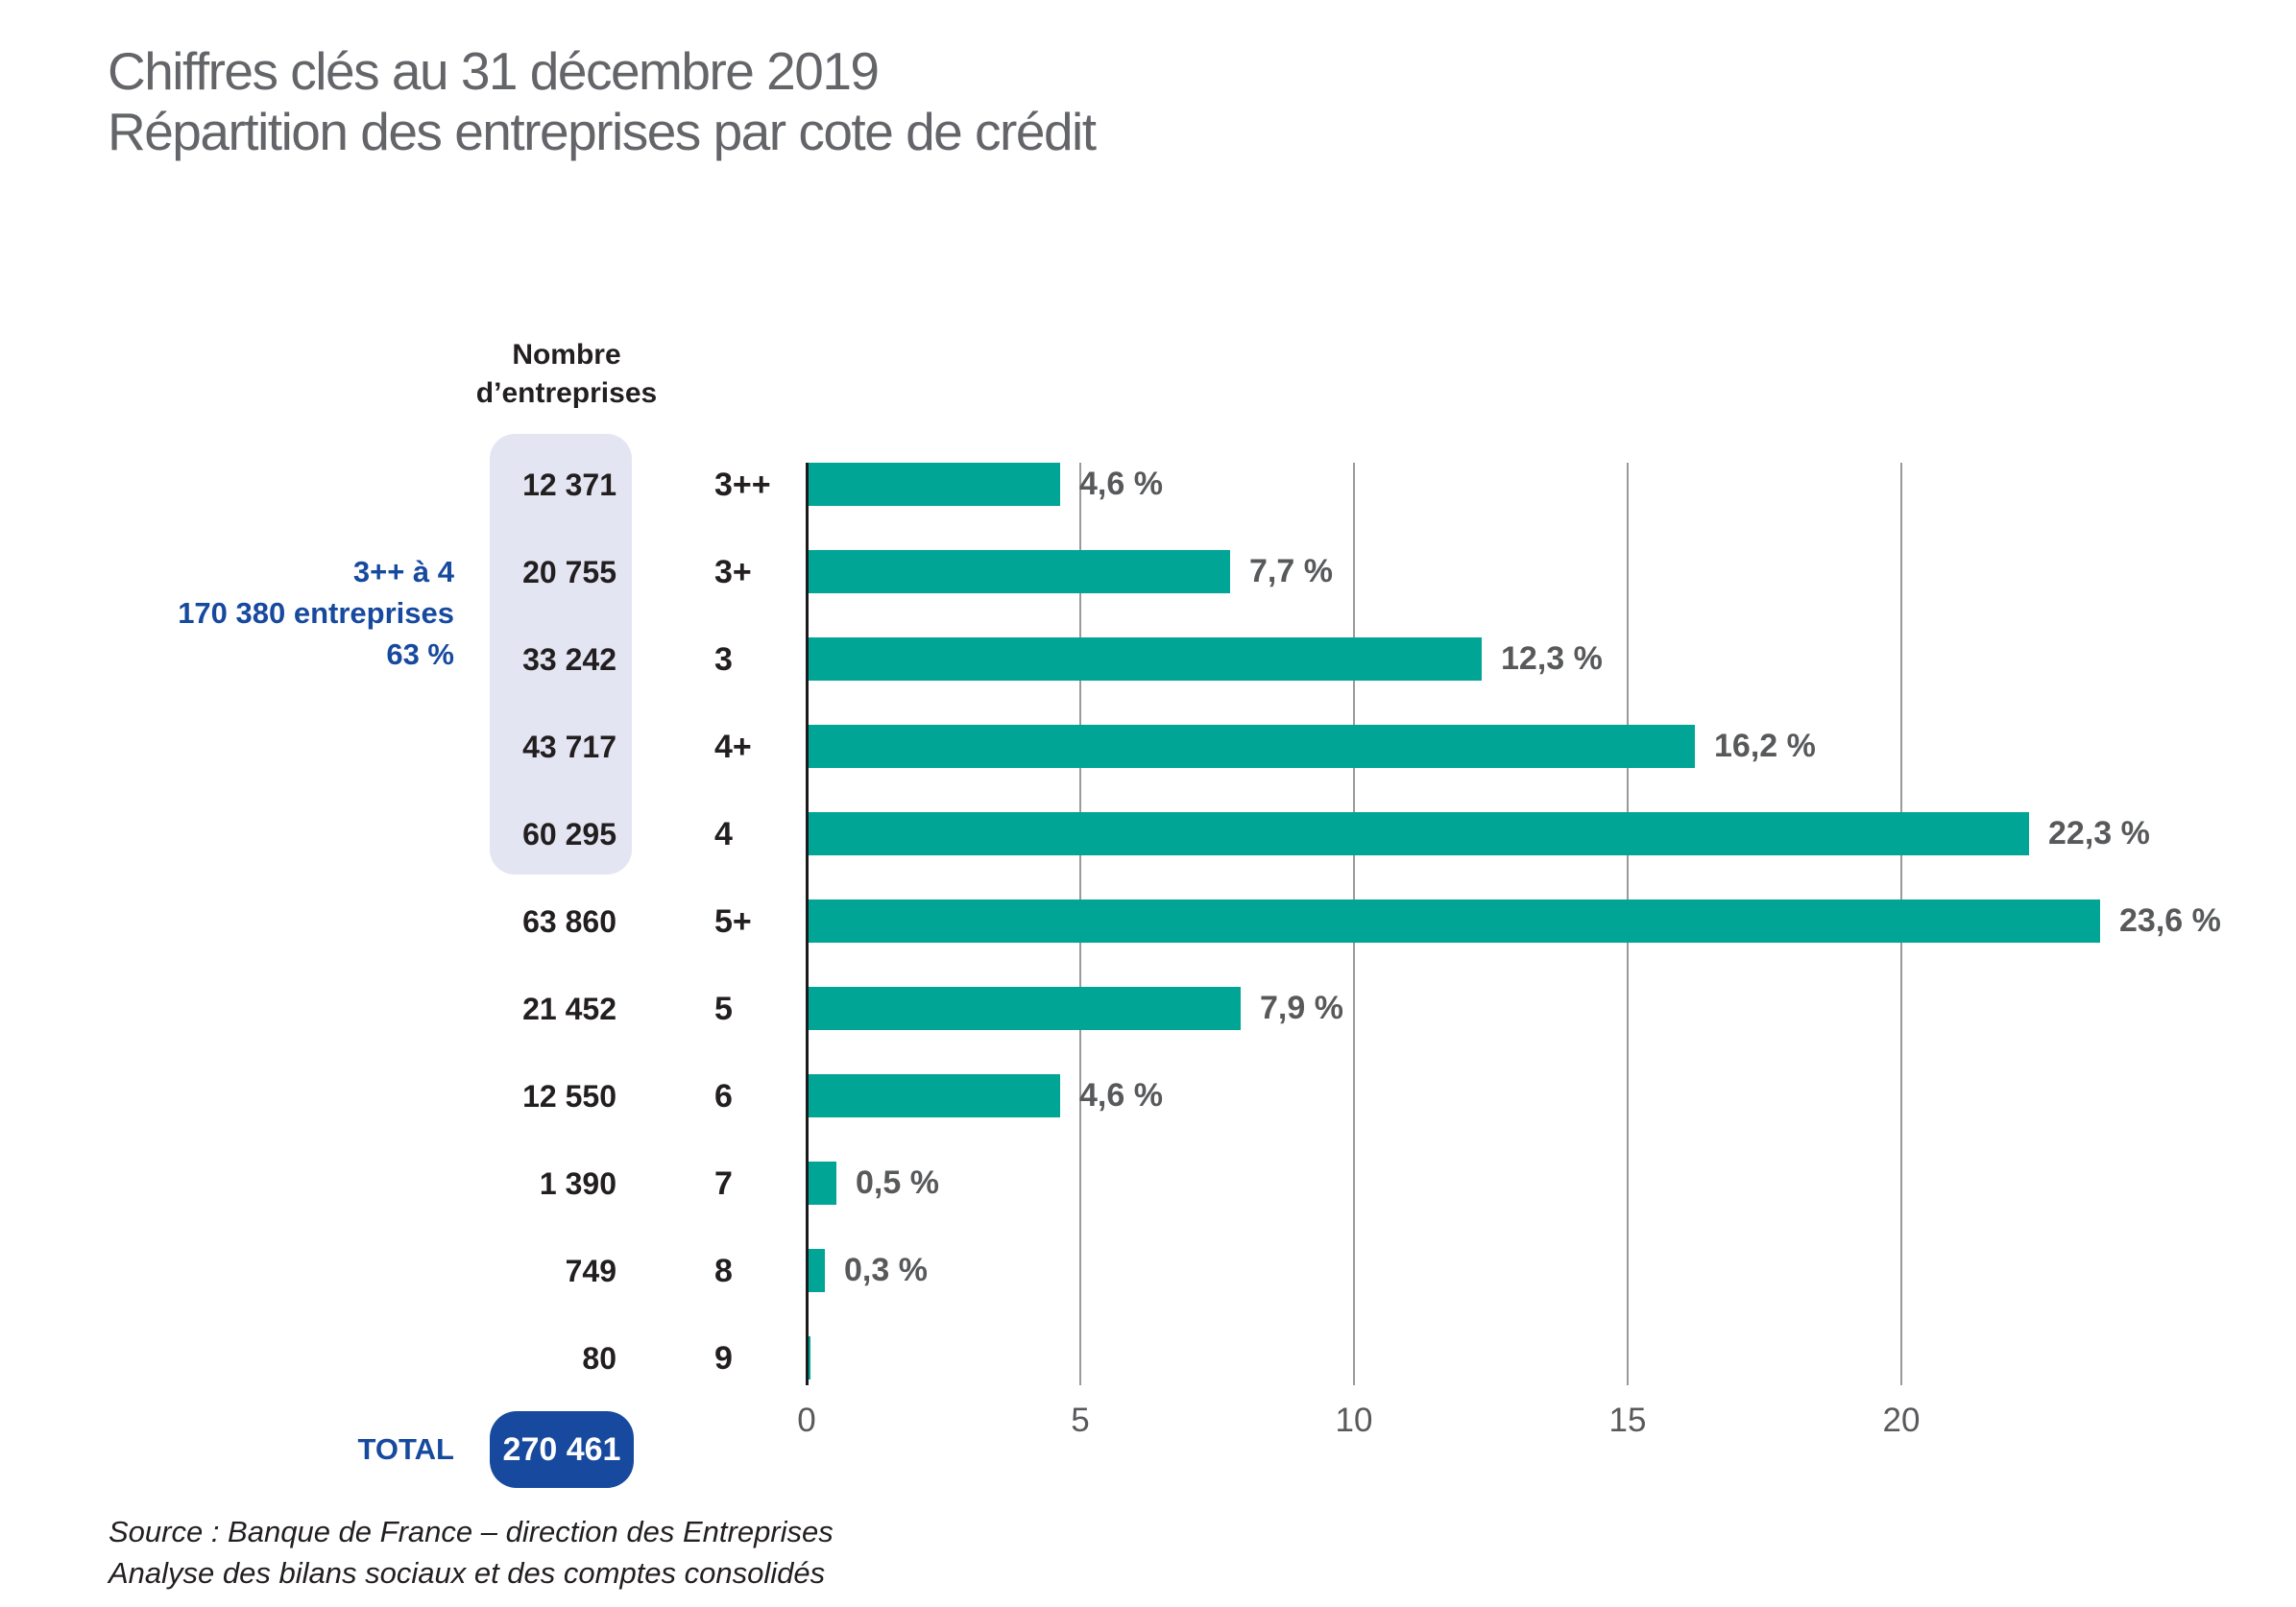 This screenshot has height=1607, width=2296. What do you see at coordinates (1552, 658) in the screenshot?
I see `percent-label-3: 12,3 %` at bounding box center [1552, 658].